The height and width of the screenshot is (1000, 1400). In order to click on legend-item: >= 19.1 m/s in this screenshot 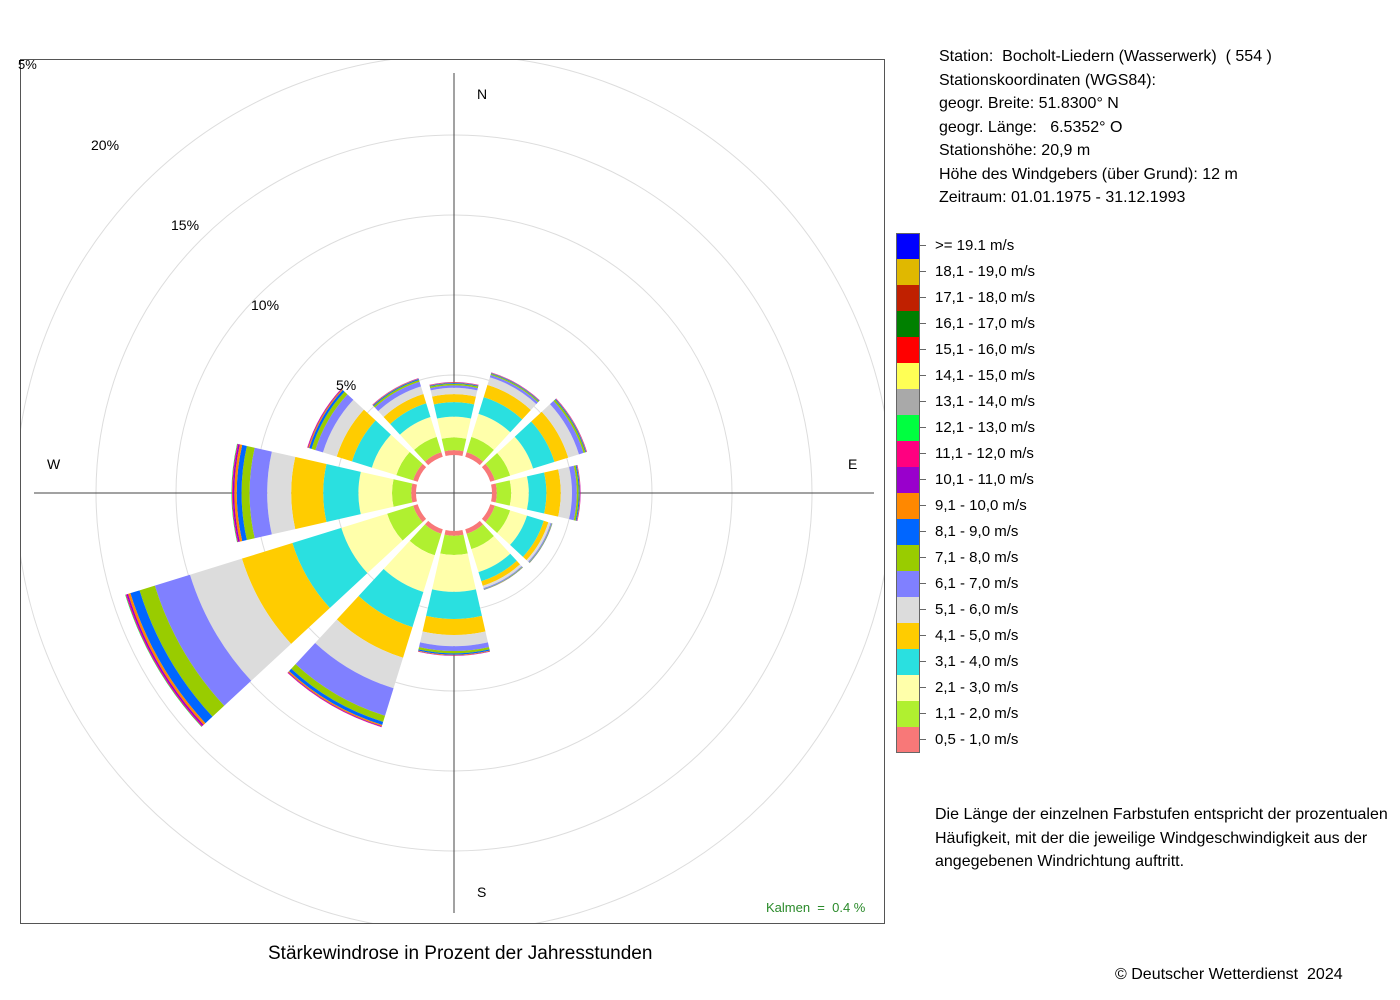, I will do `click(1046, 246)`.